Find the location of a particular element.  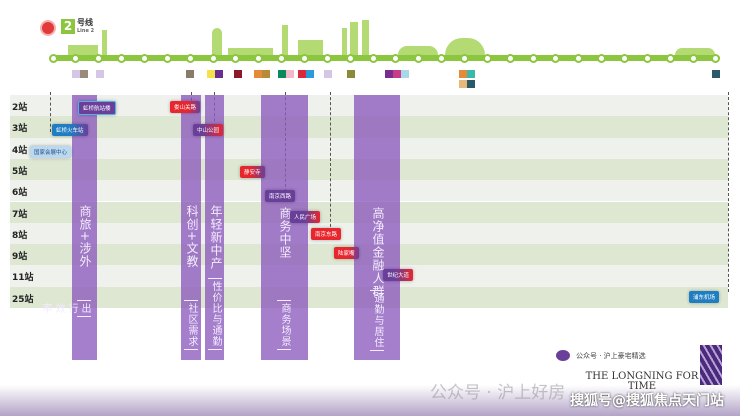

watermark: 公众号 · 沪上好房 is located at coordinates (498, 393).